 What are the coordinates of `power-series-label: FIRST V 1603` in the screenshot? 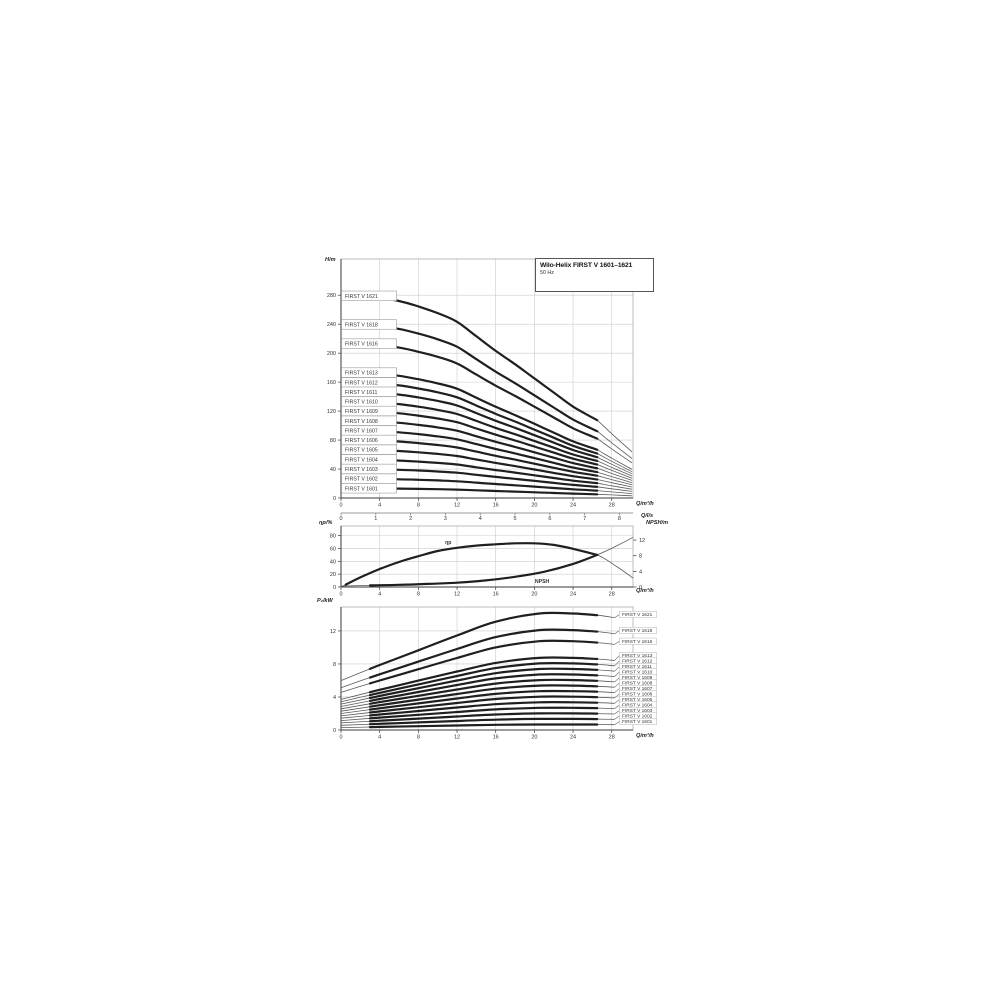 It's located at (637, 711).